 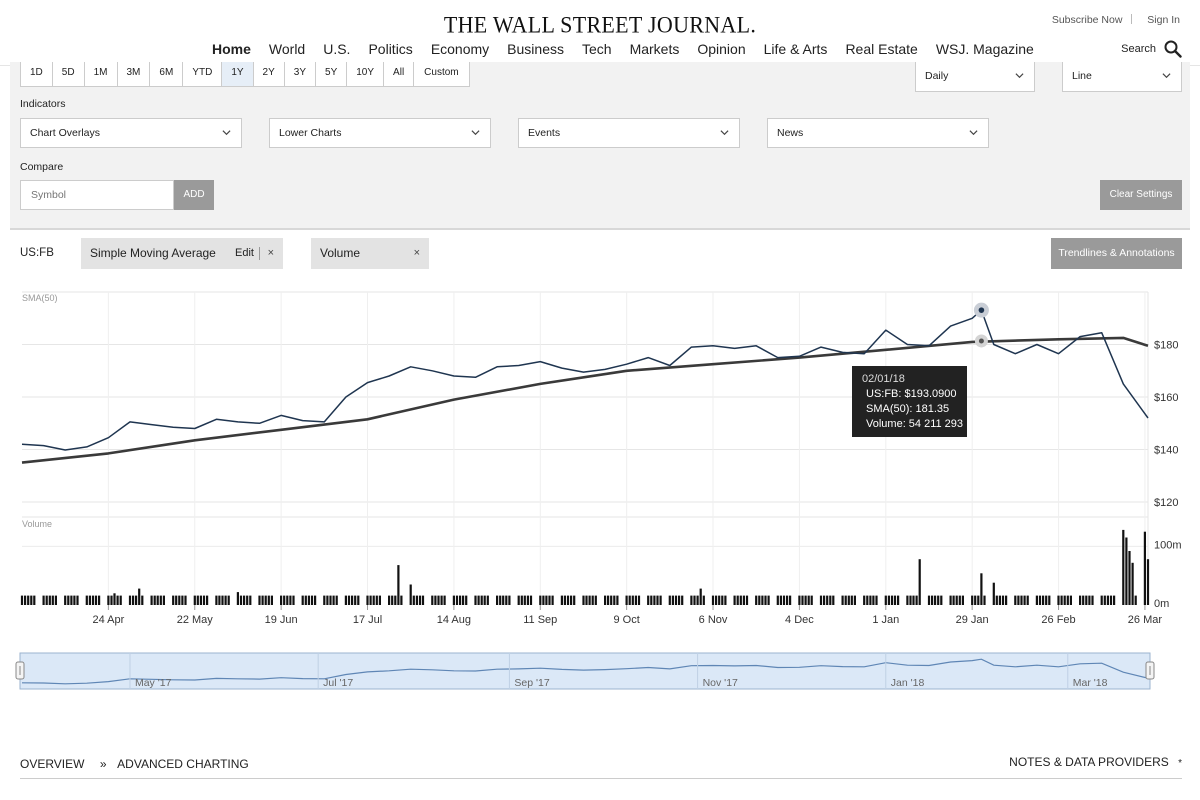 What do you see at coordinates (366, 74) in the screenshot?
I see `range-button-10y: 10Y` at bounding box center [366, 74].